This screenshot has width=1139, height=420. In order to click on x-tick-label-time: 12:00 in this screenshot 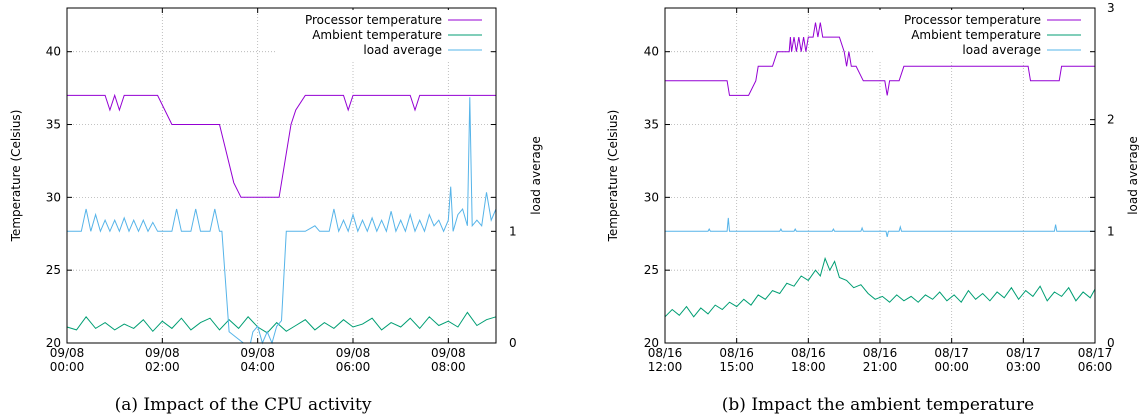, I will do `click(665, 367)`.